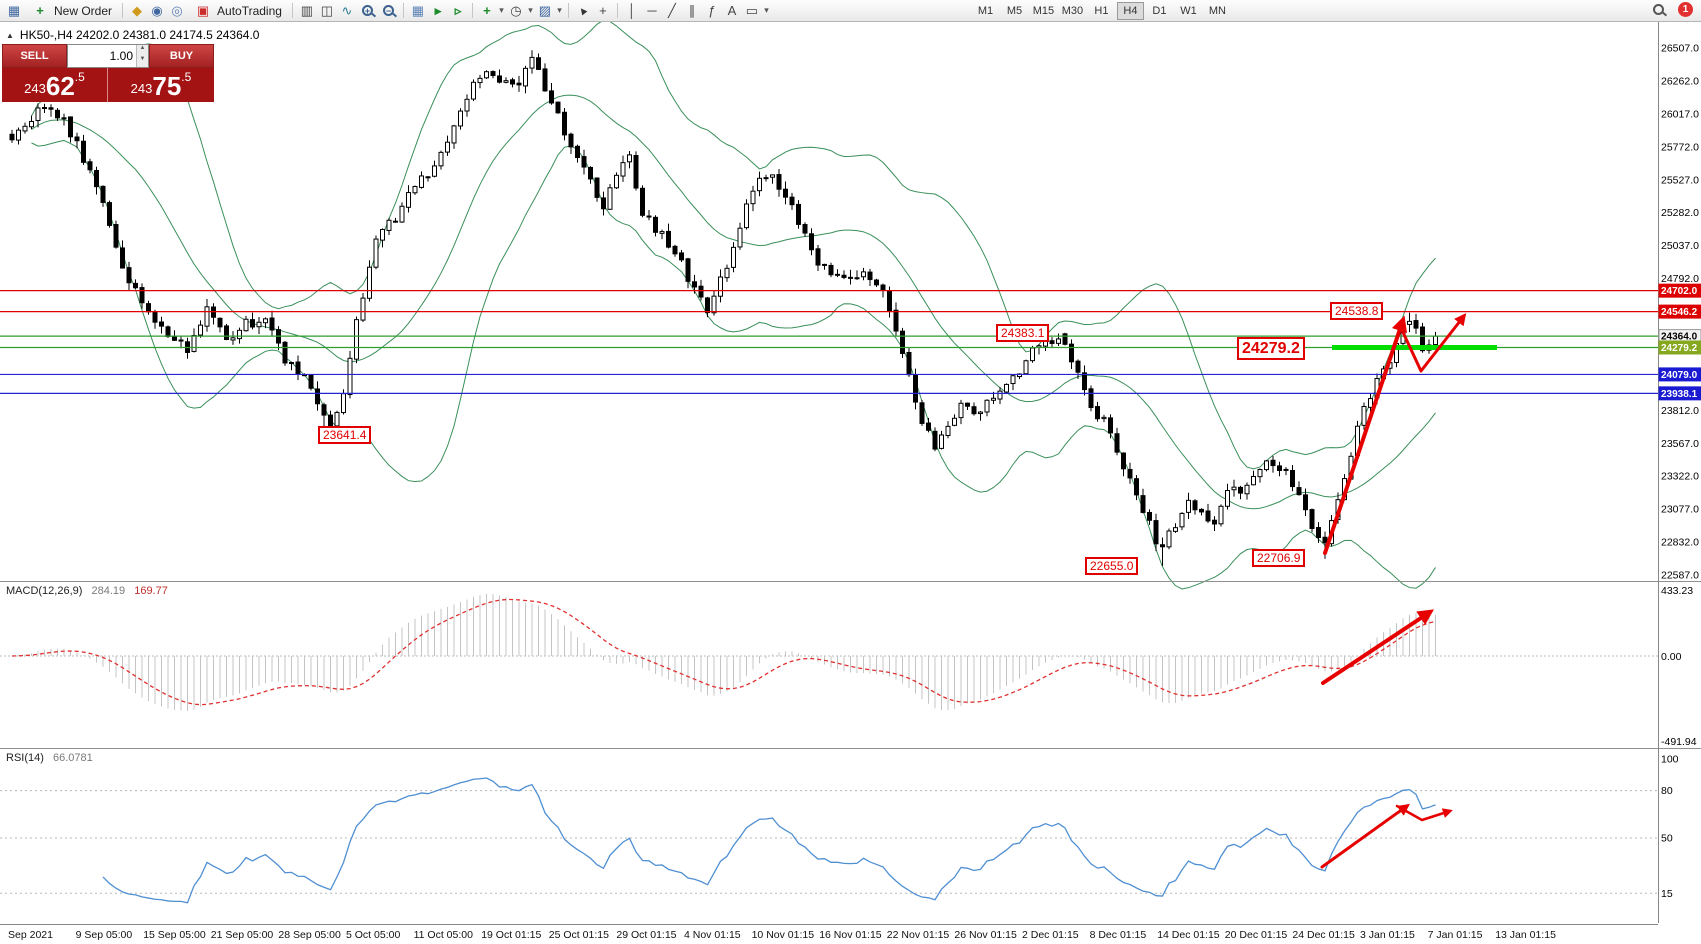 The image size is (1701, 944). I want to click on compass-icon: ◆, so click(137, 10).